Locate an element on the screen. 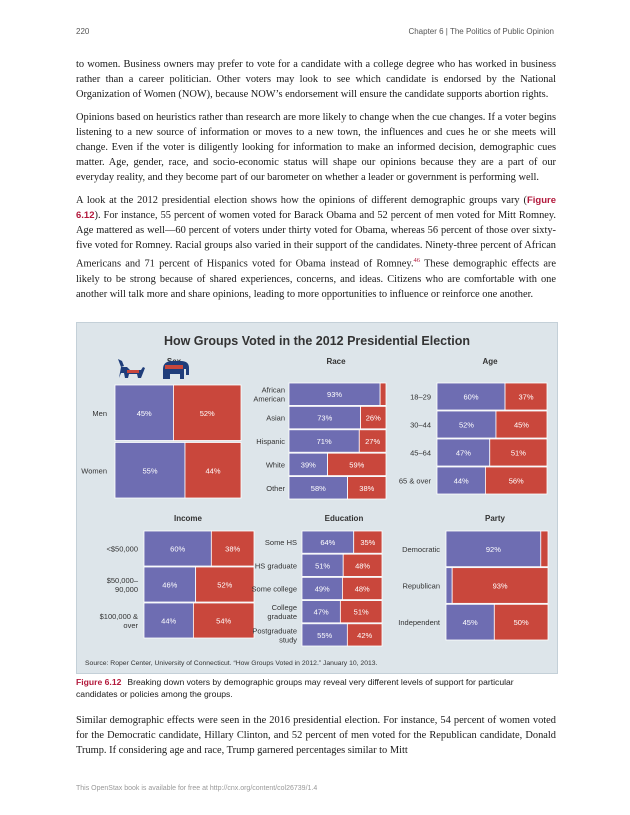  value-label-rep-education-2: 48% is located at coordinates (362, 589).